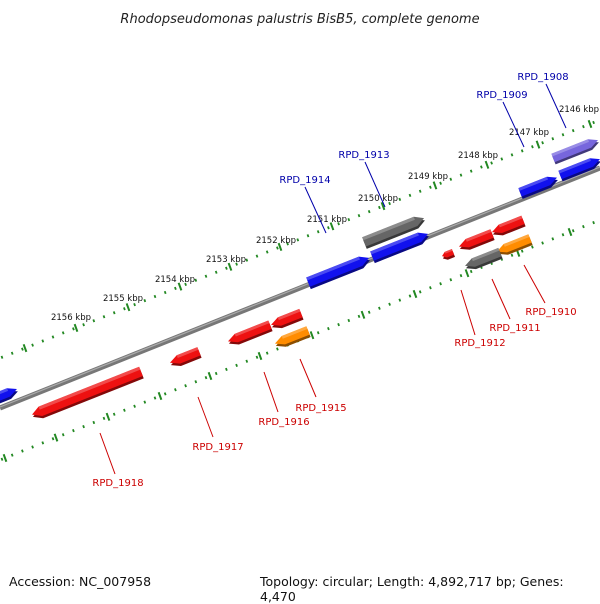 Image resolution: width=600 pixels, height=604 pixels. I want to click on gene-label-rpd_1910: RPD_1910, so click(550, 312).